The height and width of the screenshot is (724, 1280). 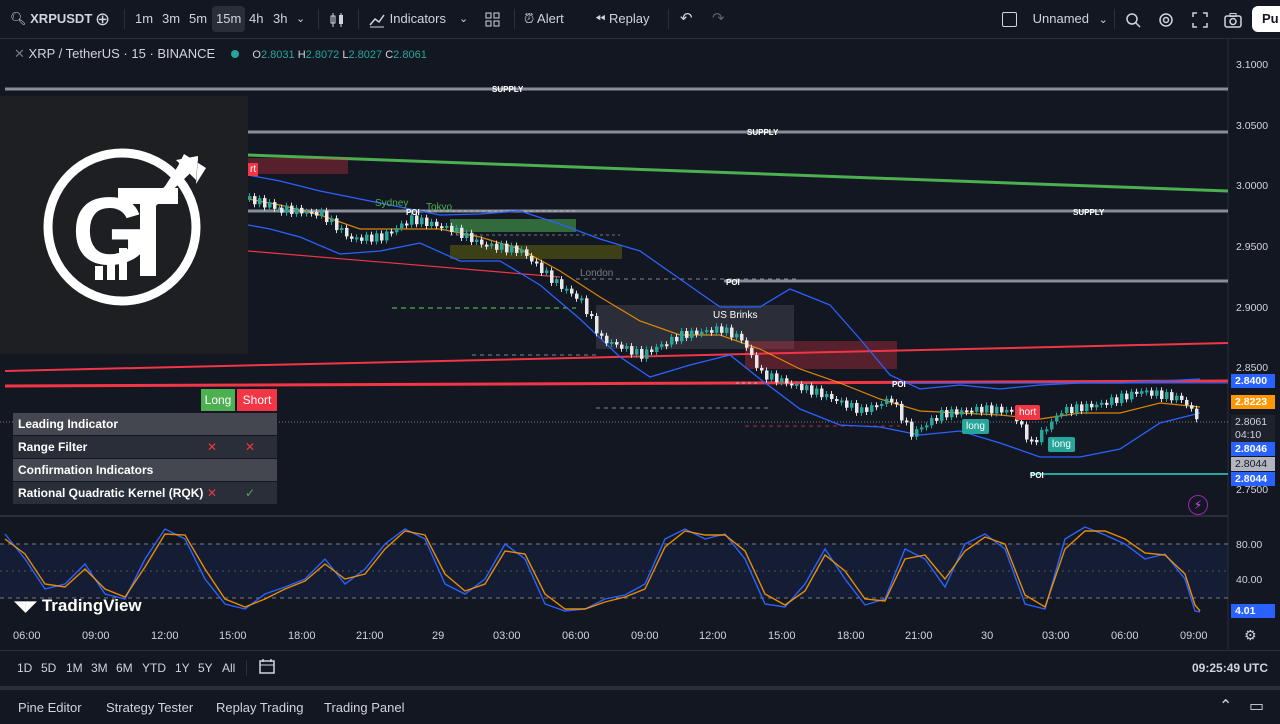 I want to click on fullscreen-icon, so click(x=1200, y=19).